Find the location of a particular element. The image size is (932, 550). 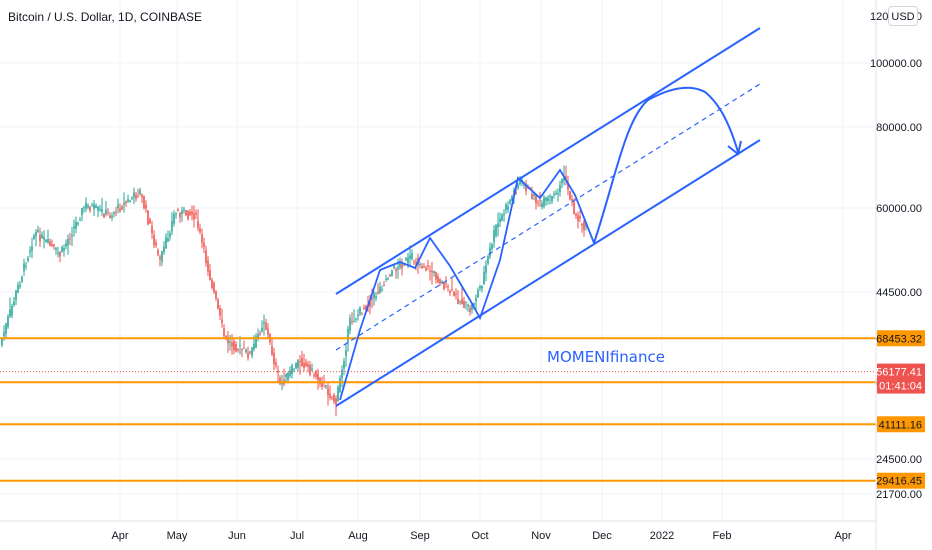

projection-arrowhead is located at coordinates (734, 148).